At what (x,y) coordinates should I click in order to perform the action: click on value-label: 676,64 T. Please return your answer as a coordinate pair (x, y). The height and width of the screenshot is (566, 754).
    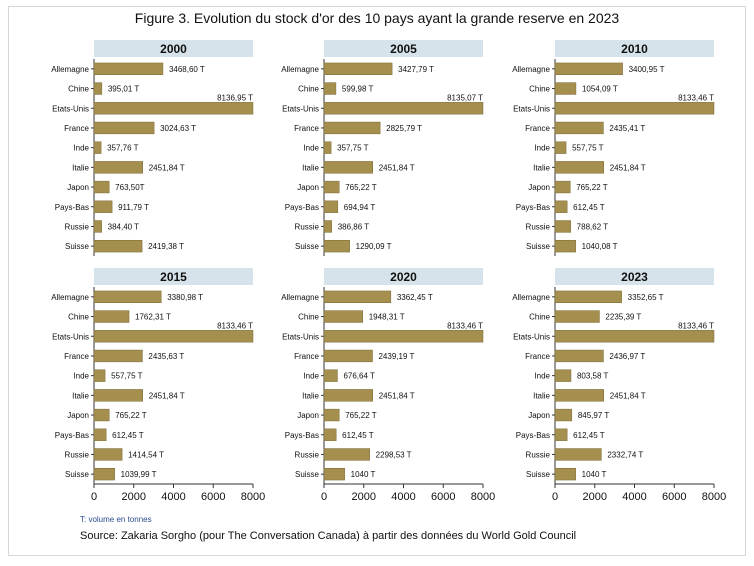
    Looking at the image, I should click on (359, 376).